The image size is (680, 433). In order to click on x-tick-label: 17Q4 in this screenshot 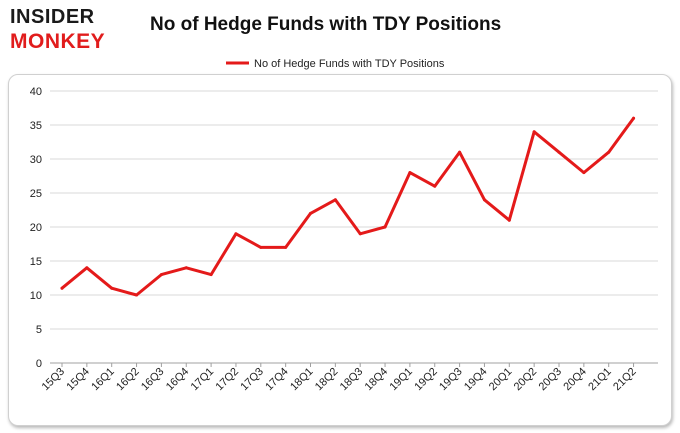, I will do `click(277, 380)`.